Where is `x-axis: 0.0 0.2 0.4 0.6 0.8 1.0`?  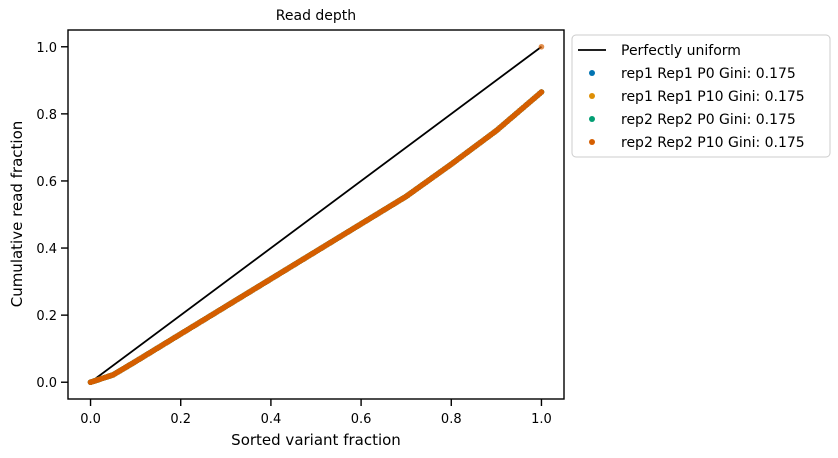
x-axis: 0.0 0.2 0.4 0.6 0.8 1.0 is located at coordinates (316, 413).